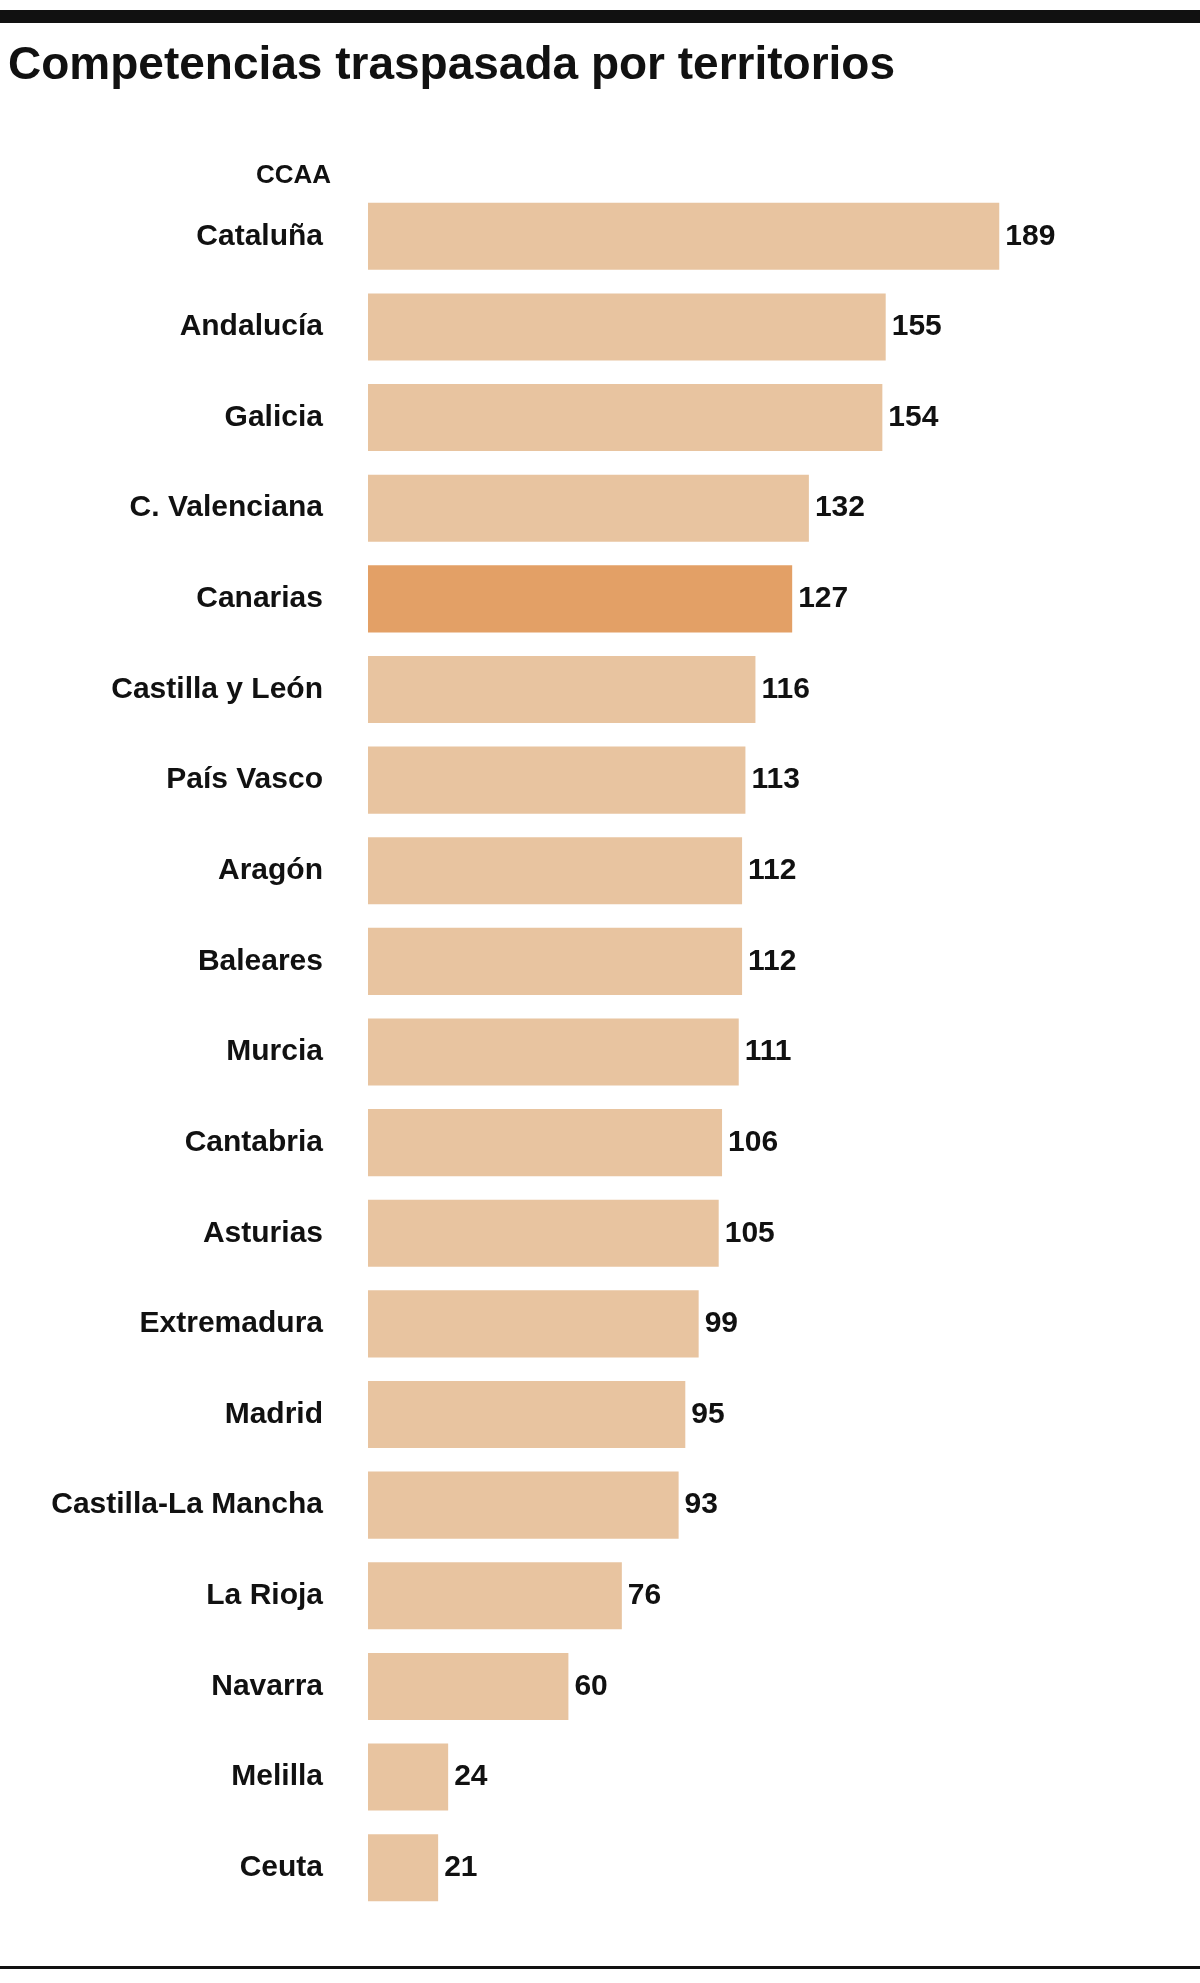  I want to click on y-tick-label: Cataluña, so click(260, 234).